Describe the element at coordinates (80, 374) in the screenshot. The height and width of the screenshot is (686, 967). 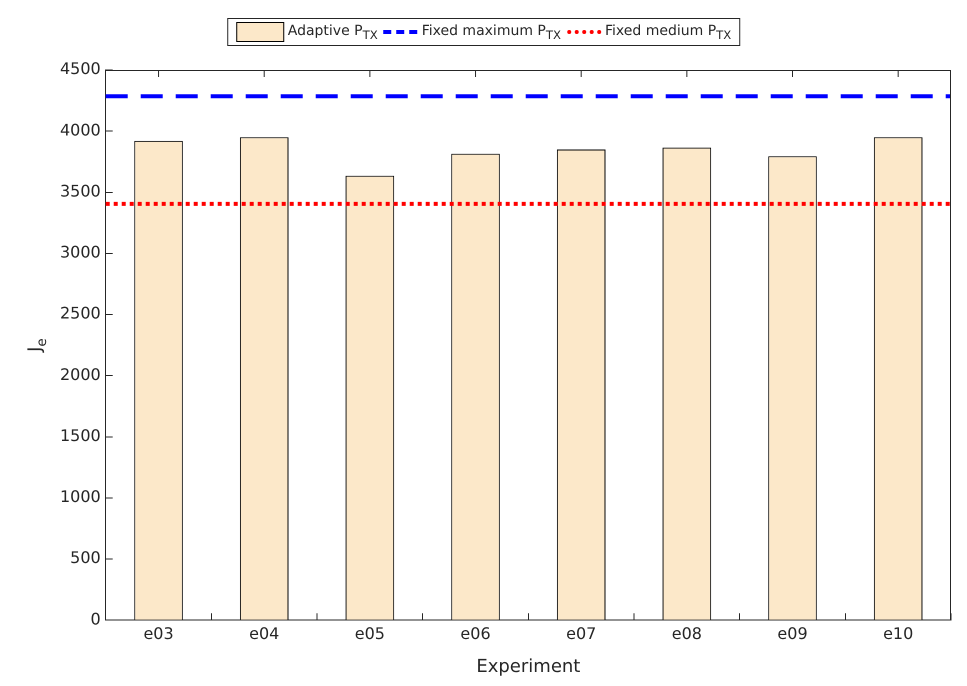
I see `y-tick-label: 2000` at that location.